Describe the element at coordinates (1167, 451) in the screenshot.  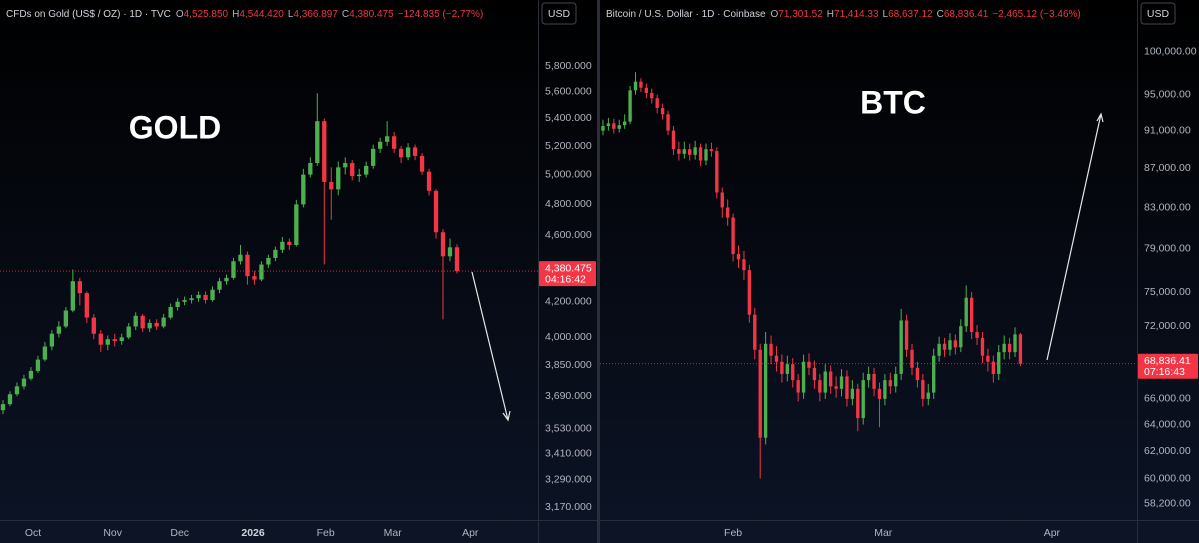
I see `y-tick-label: 62,000.00` at that location.